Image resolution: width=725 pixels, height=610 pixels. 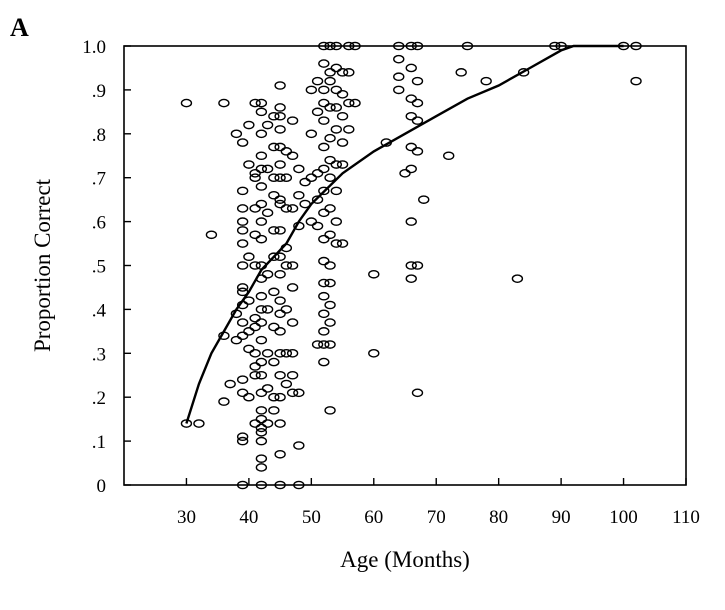 What do you see at coordinates (19, 27) in the screenshot?
I see `panel-label: A` at bounding box center [19, 27].